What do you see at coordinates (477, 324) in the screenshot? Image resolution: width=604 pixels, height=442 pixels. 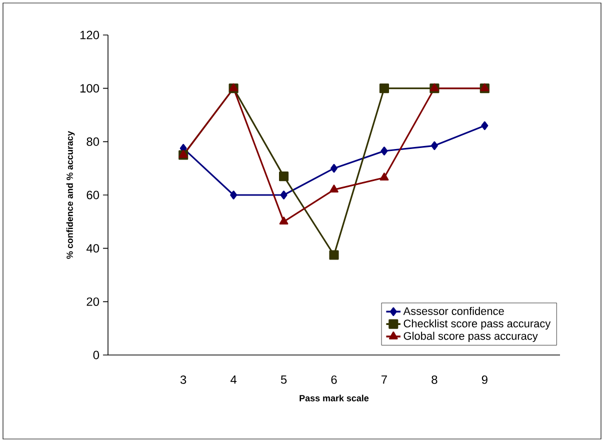 I see `legend-label: Checklist score pass accuracy` at bounding box center [477, 324].